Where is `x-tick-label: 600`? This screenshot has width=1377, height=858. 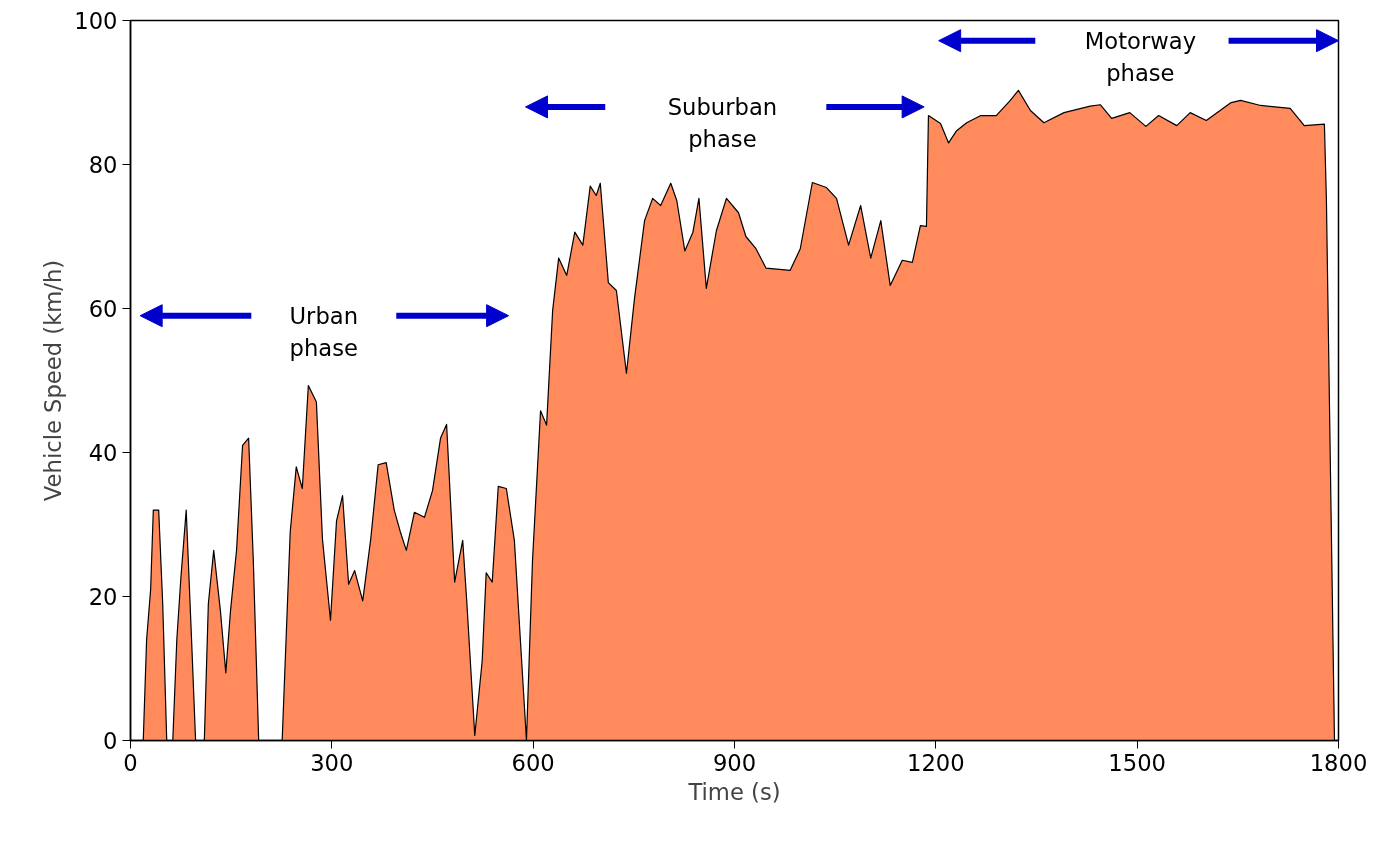
x-tick-label: 600 is located at coordinates (533, 762).